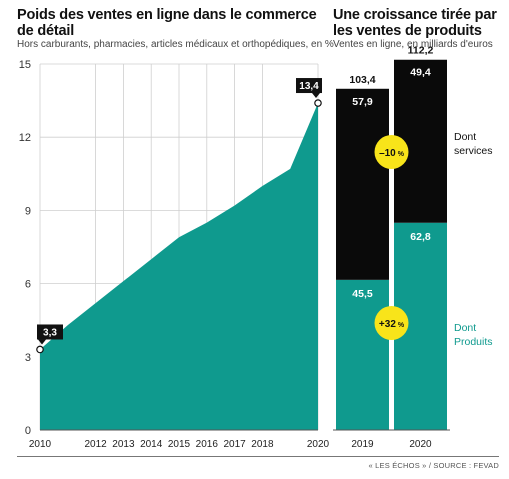 This screenshot has width=509, height=479. I want to click on point-label: 3,3, so click(50, 332).